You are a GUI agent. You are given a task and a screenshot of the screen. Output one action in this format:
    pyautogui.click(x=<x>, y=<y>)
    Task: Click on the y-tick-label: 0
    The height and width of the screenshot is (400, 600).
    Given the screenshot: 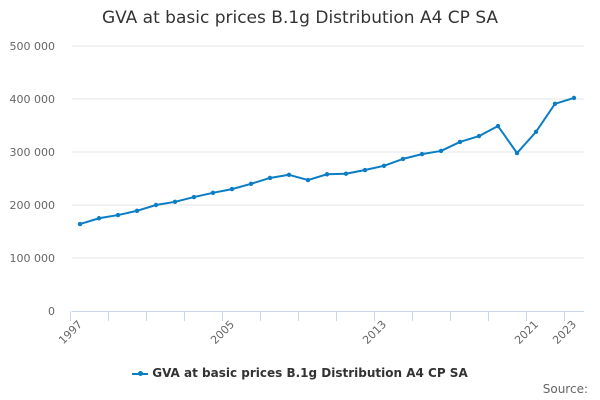 What is the action you would take?
    pyautogui.click(x=51, y=311)
    